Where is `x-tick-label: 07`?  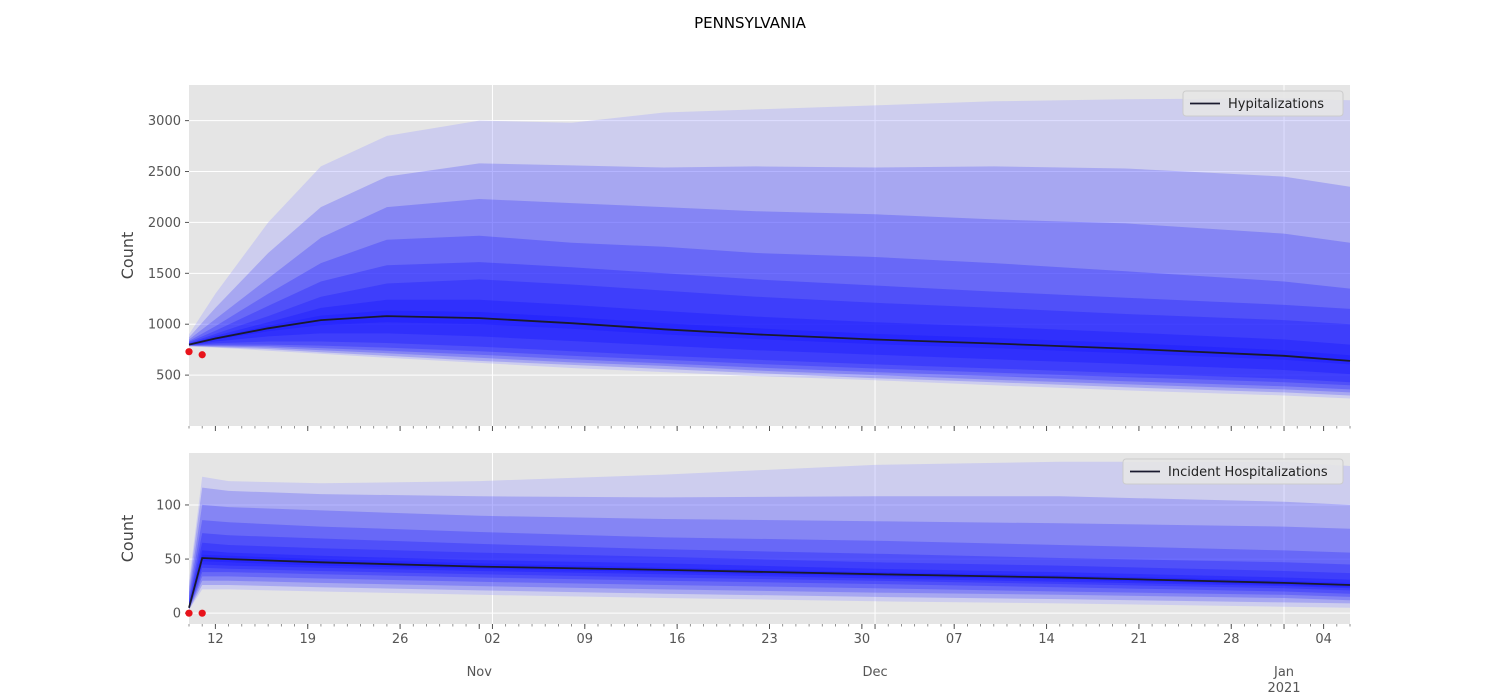
x-tick-label: 07 is located at coordinates (954, 639).